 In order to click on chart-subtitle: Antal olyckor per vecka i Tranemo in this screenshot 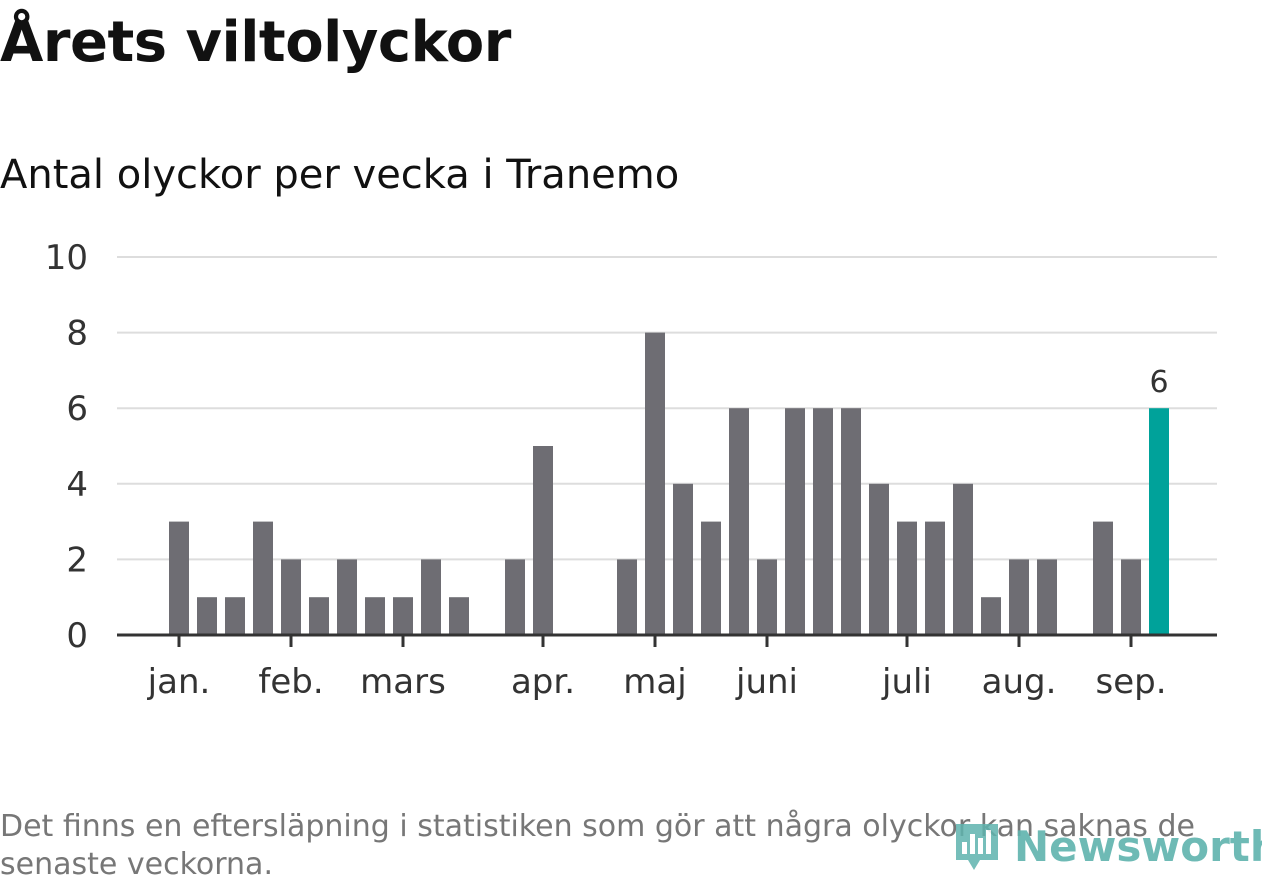, I will do `click(340, 175)`.